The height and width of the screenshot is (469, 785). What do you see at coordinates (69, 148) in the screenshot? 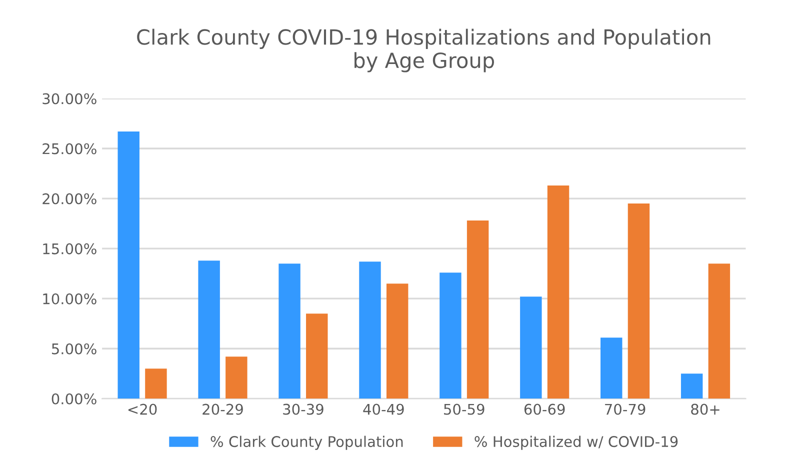
I see `y-tick-label: 25.00%` at bounding box center [69, 148].